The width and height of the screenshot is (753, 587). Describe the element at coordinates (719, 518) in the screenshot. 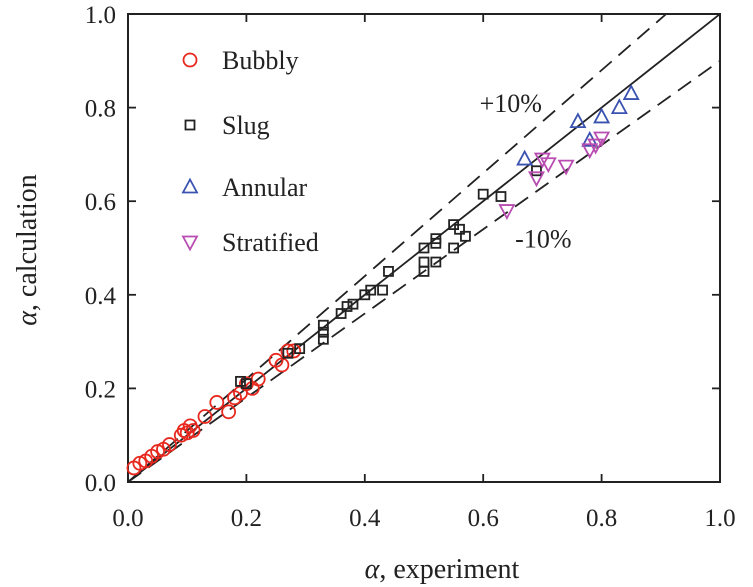

I see `x-tick-label: 1.0` at that location.